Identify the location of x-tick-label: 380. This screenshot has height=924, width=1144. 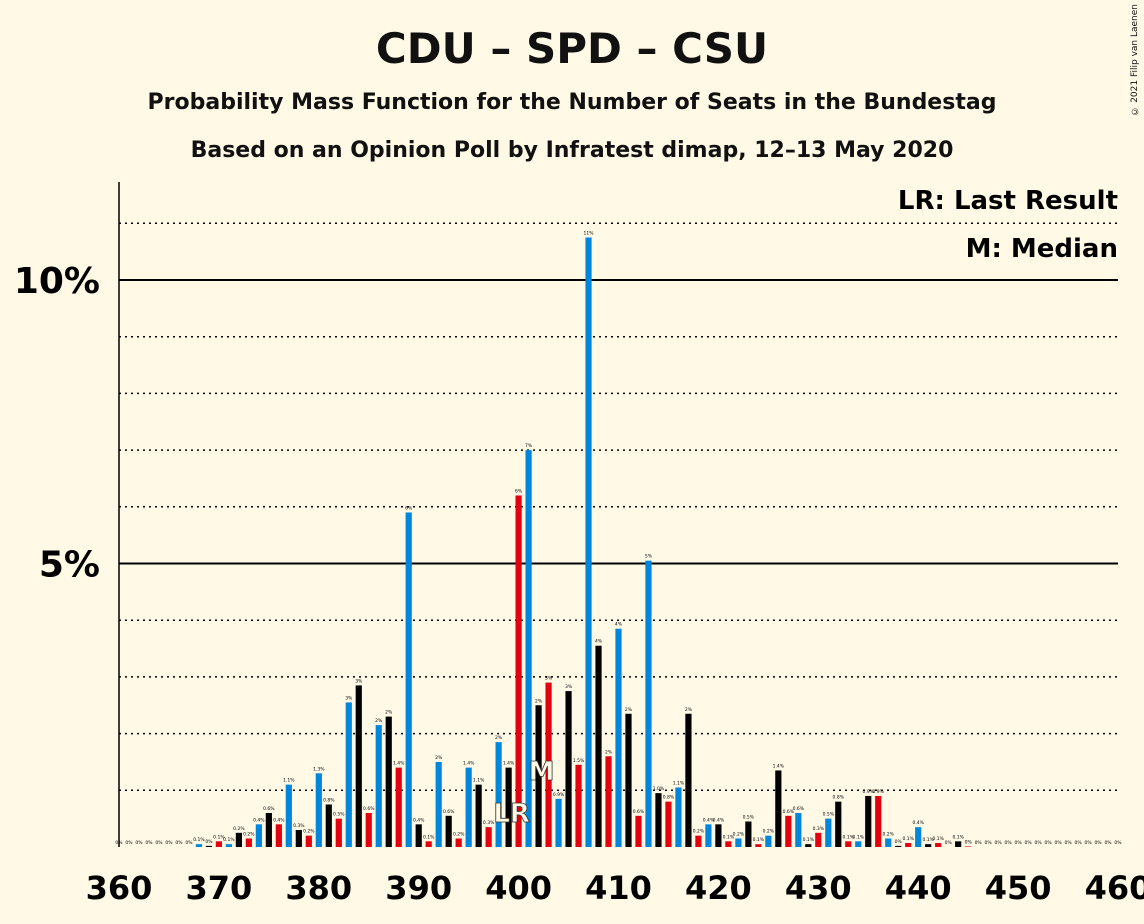
(318, 888).